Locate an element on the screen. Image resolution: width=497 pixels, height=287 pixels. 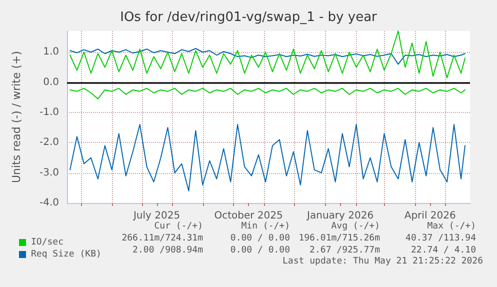
x-tick-label: April 2026 is located at coordinates (430, 216).